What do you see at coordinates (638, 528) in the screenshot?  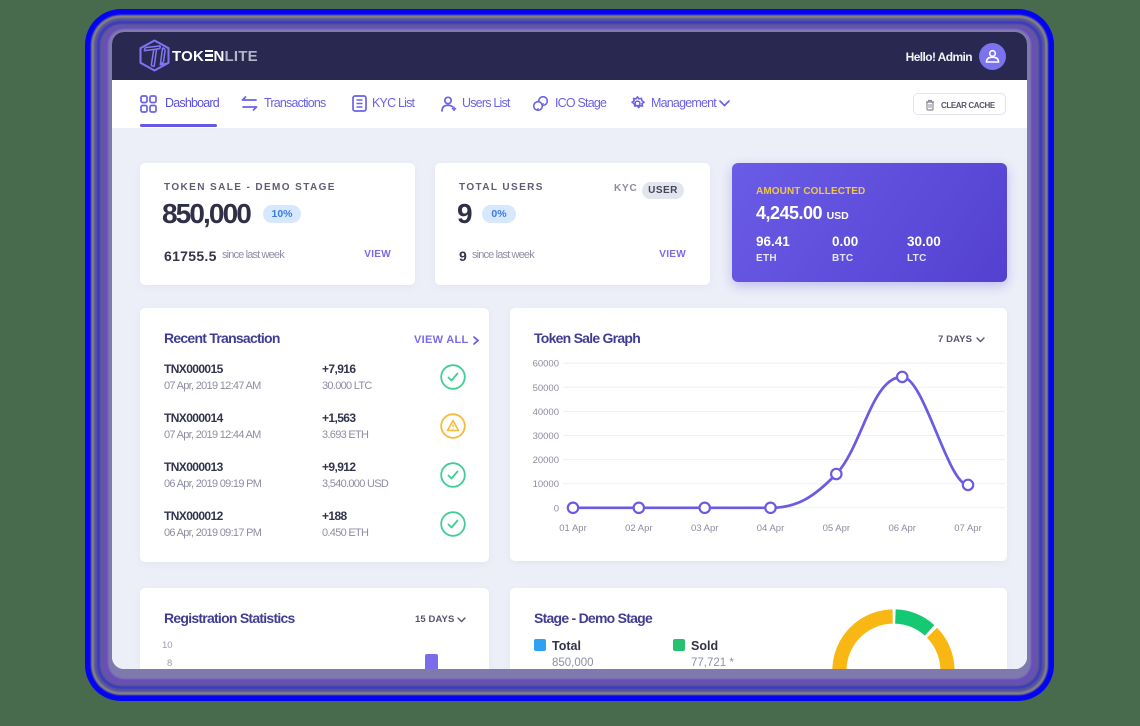 I see `svg-text: 02 Apr` at bounding box center [638, 528].